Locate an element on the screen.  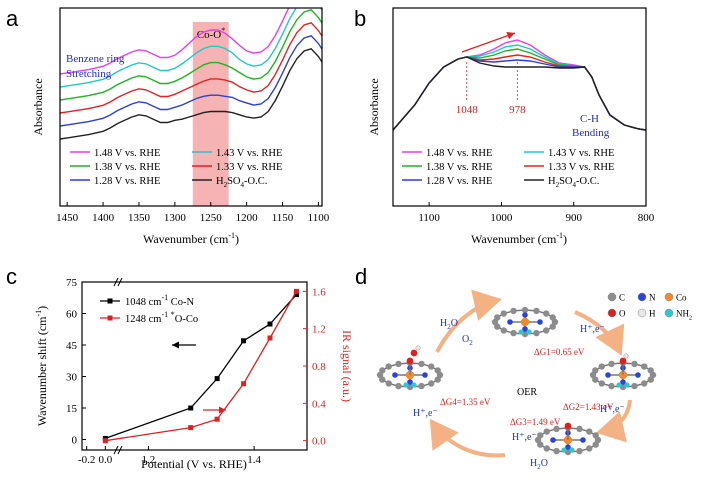
tick-label: 0.4 is located at coordinates (319, 404).